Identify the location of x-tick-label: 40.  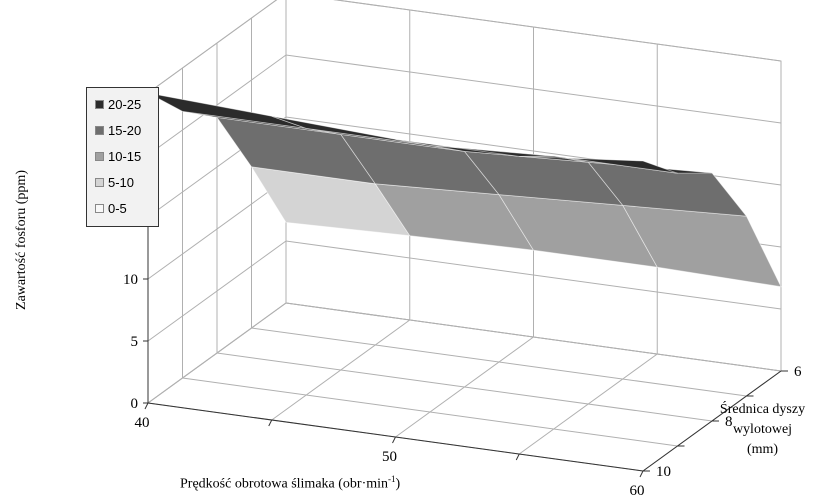
(142, 423).